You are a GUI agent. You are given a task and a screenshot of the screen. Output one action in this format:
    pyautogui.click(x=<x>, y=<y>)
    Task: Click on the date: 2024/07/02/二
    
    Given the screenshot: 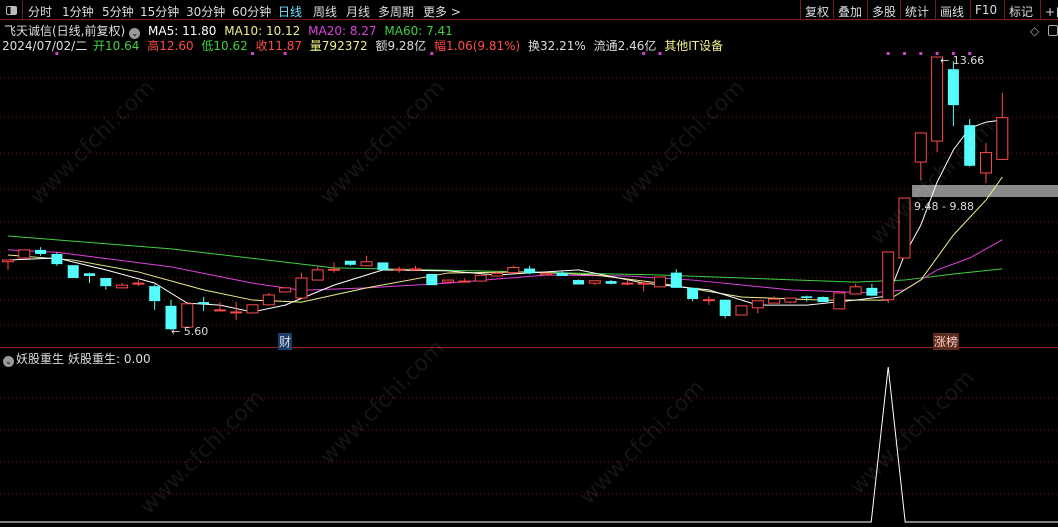 What is the action you would take?
    pyautogui.click(x=45, y=46)
    